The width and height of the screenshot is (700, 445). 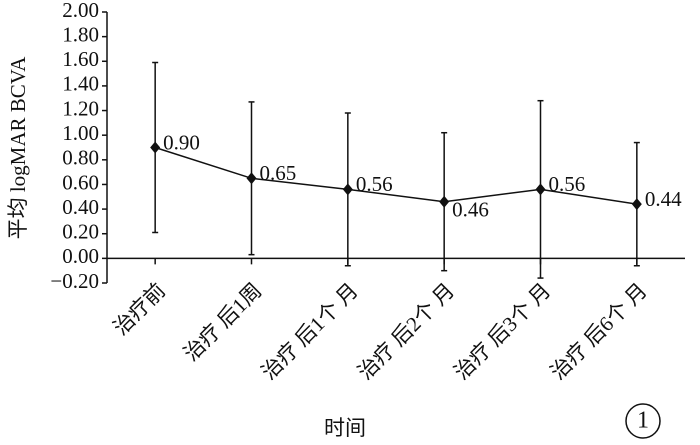 I want to click on y-tick-label: 2.00, so click(x=80, y=11).